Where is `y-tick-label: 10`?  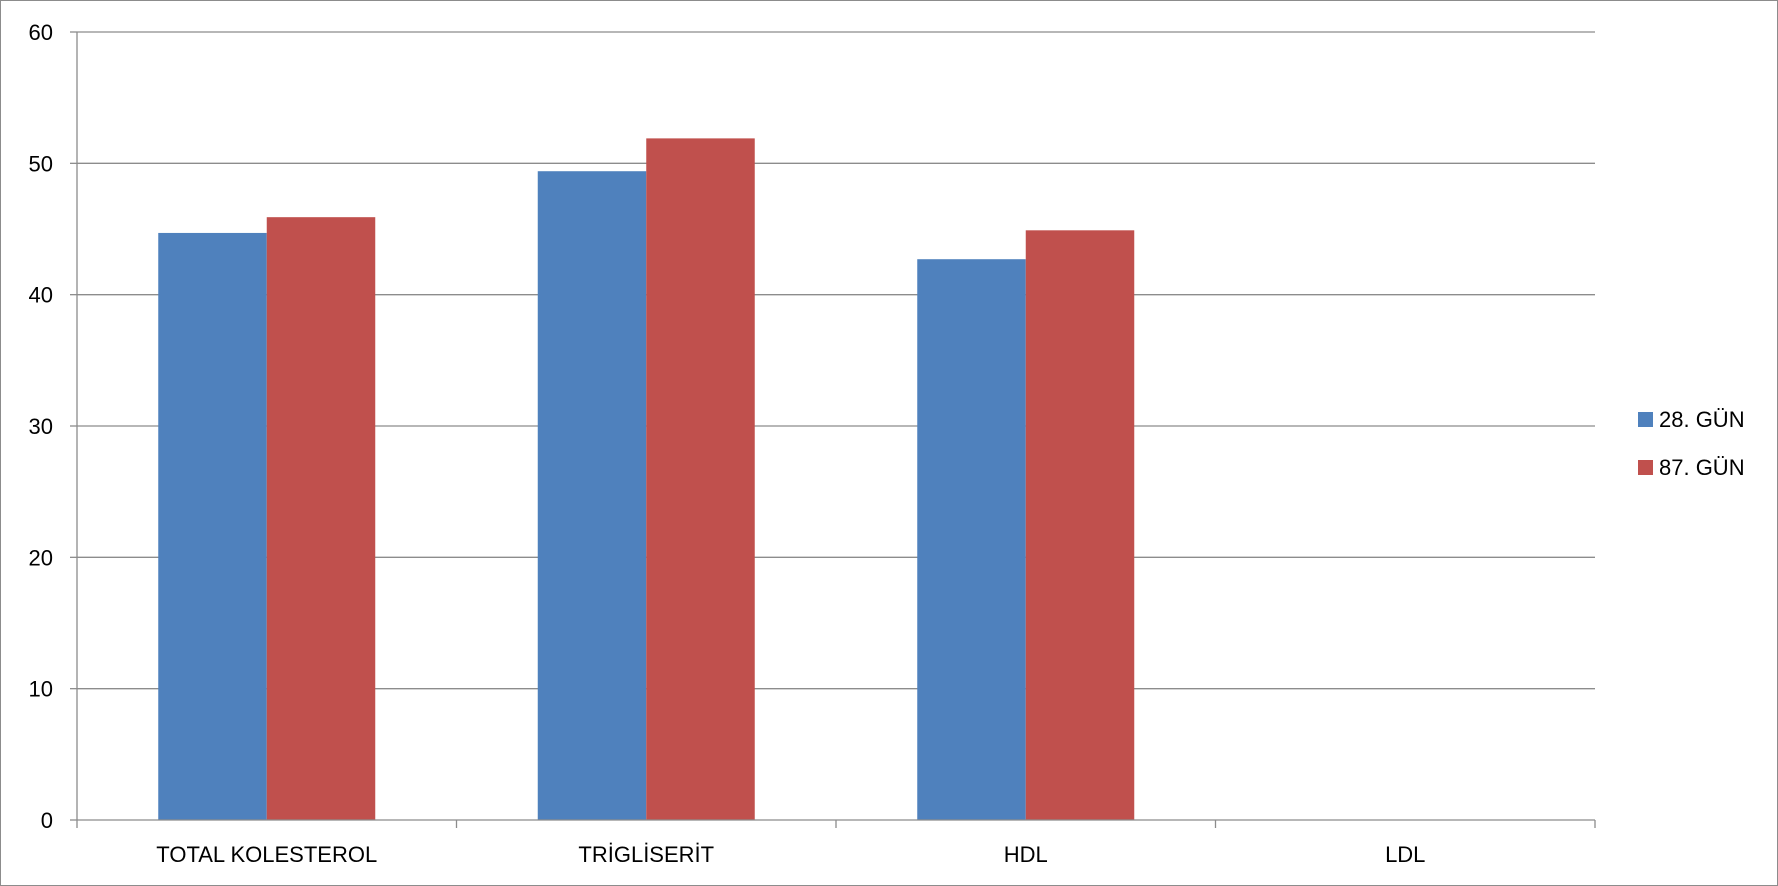
y-tick-label: 10 is located at coordinates (41, 689).